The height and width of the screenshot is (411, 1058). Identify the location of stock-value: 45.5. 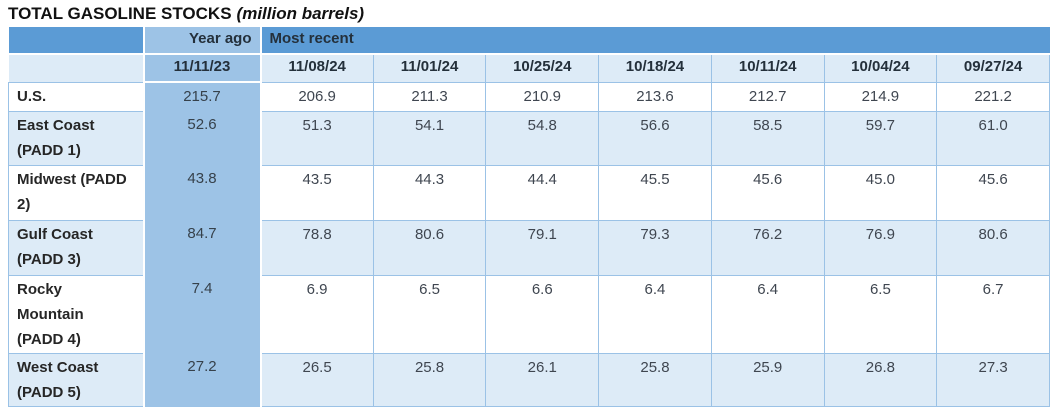
(655, 192).